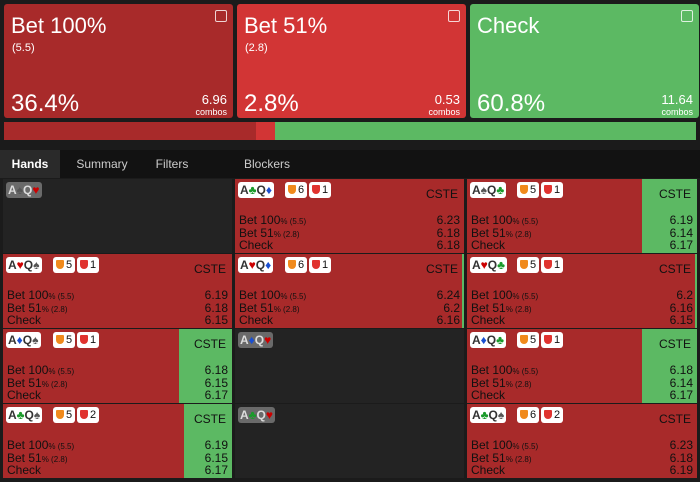 This screenshot has width=700, height=482. What do you see at coordinates (350, 164) in the screenshot?
I see `tab-bar` at bounding box center [350, 164].